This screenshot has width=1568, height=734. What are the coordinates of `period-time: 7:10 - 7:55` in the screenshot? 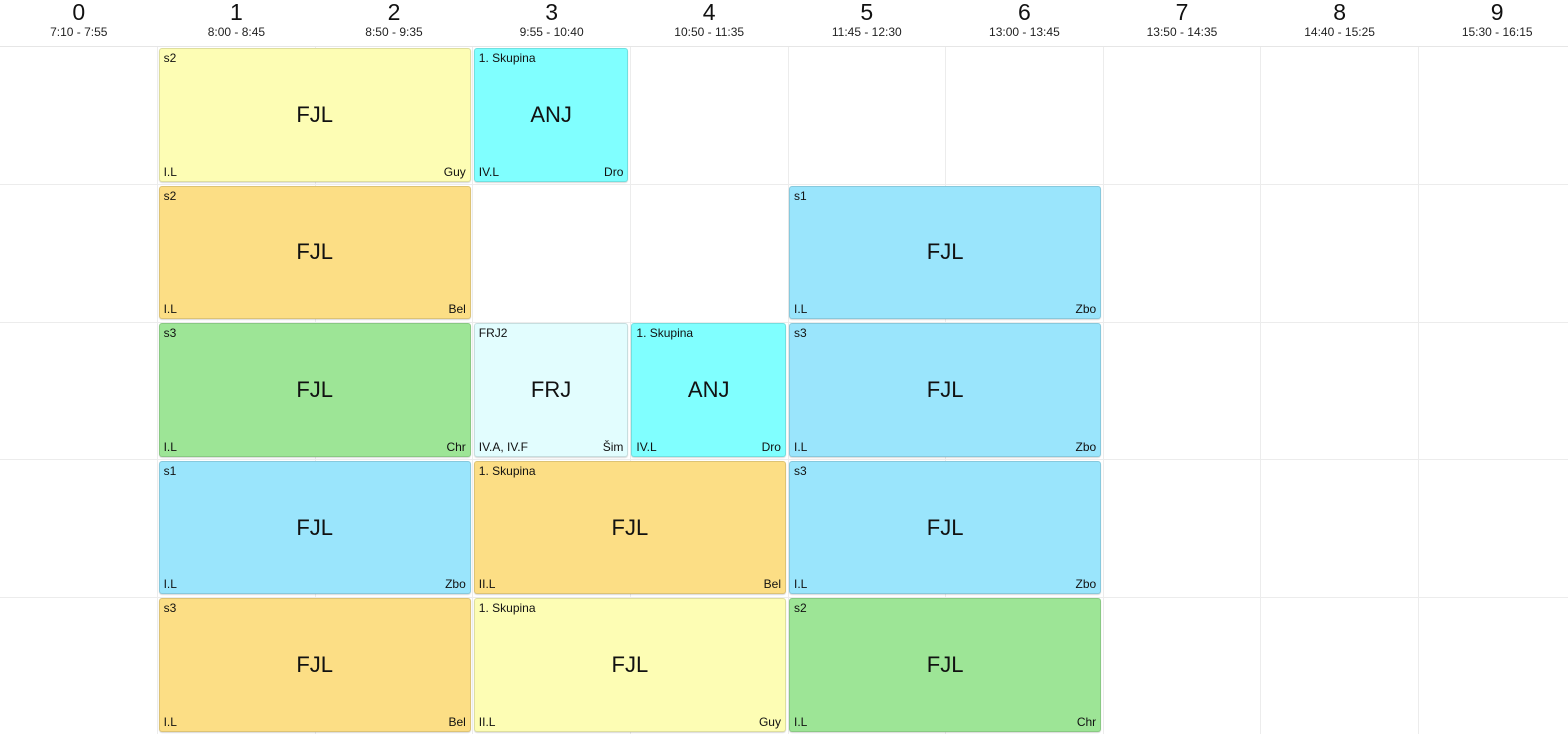 It's located at (79, 32).